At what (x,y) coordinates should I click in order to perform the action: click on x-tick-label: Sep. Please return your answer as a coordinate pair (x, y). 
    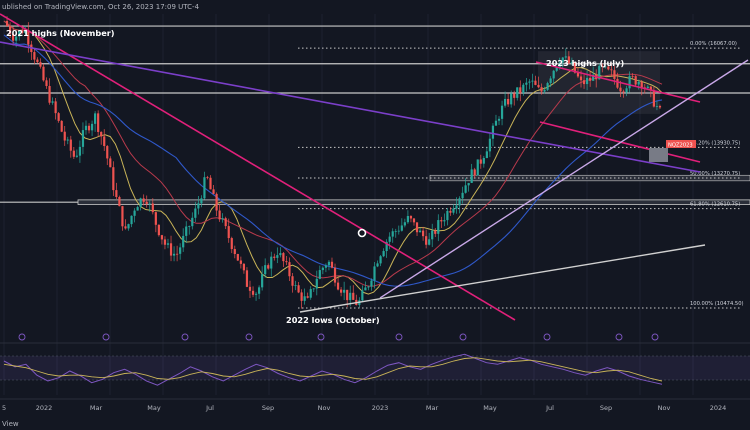
    Looking at the image, I should click on (268, 408).